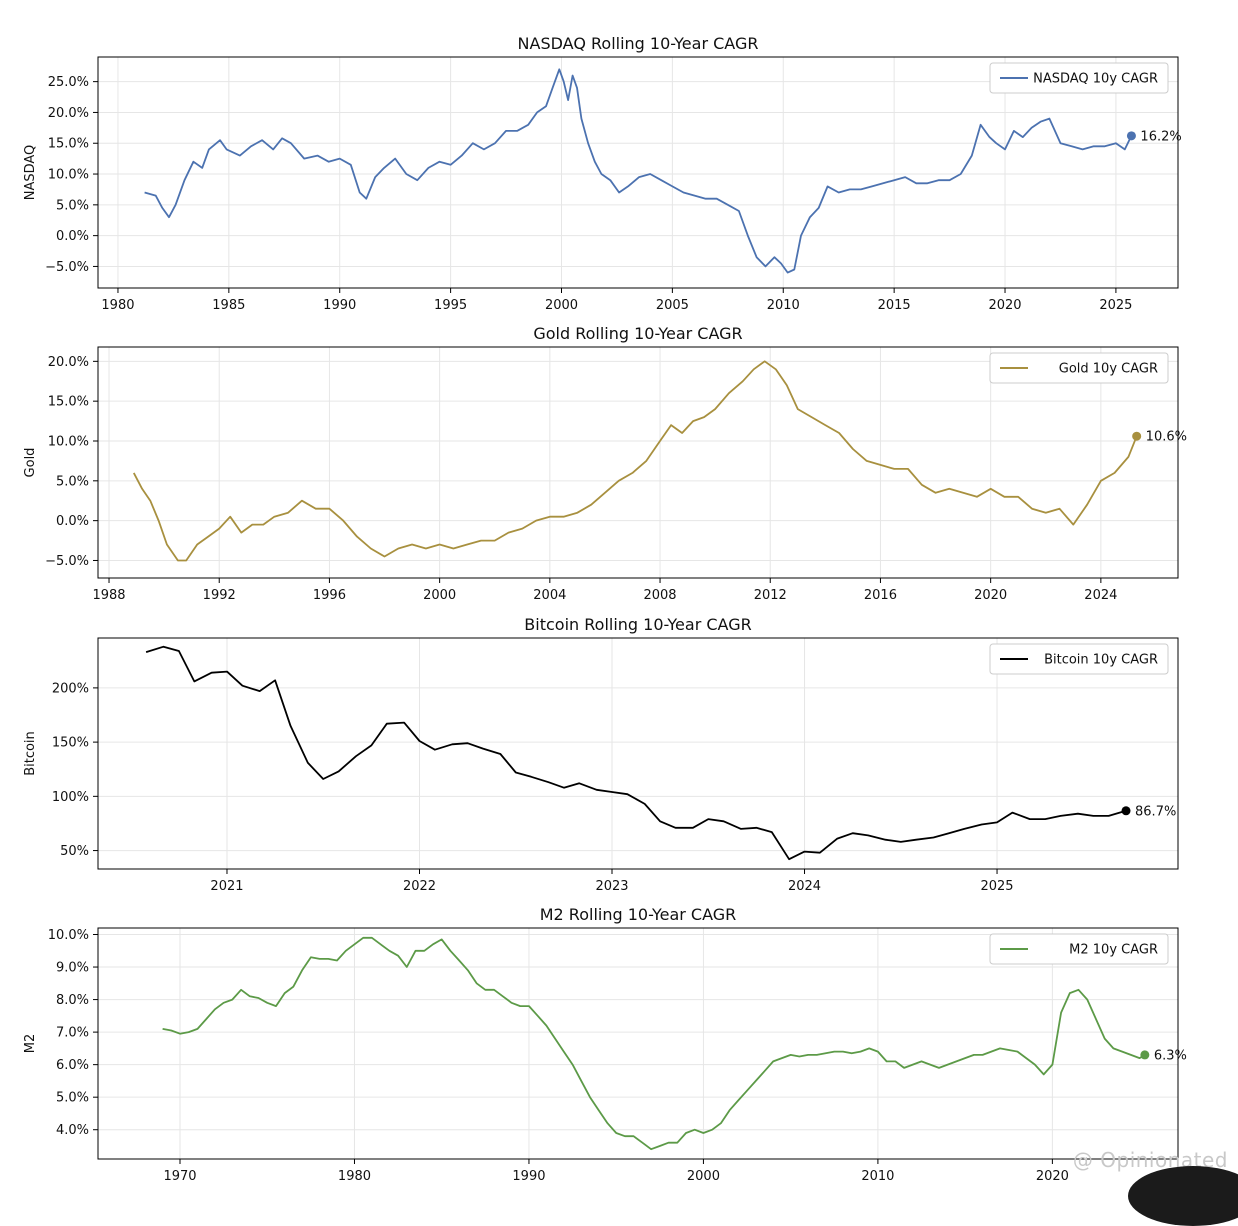 The width and height of the screenshot is (1238, 1226). What do you see at coordinates (1183, 1196) in the screenshot?
I see `corner-decoration` at bounding box center [1183, 1196].